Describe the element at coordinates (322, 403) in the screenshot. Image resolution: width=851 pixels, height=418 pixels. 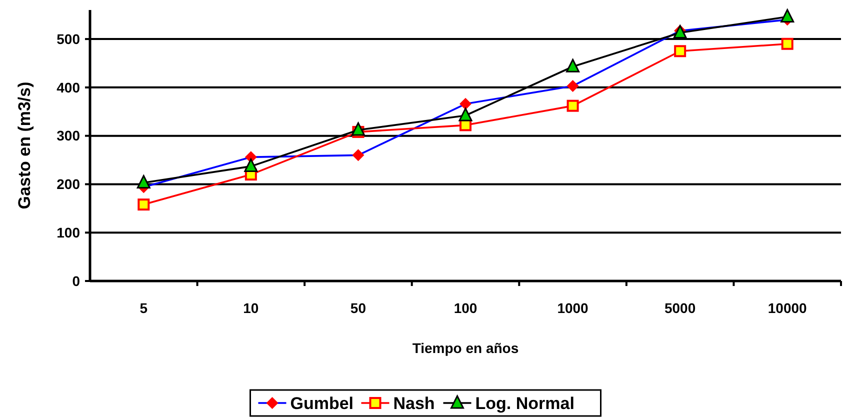
I see `legend-label: Gumbel` at that location.